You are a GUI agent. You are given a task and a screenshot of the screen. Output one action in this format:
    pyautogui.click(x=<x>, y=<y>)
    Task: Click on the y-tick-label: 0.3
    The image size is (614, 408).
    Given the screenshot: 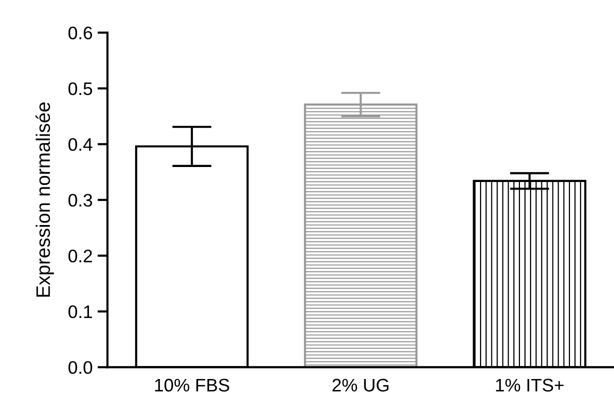 What is the action you would take?
    pyautogui.click(x=80, y=200)
    